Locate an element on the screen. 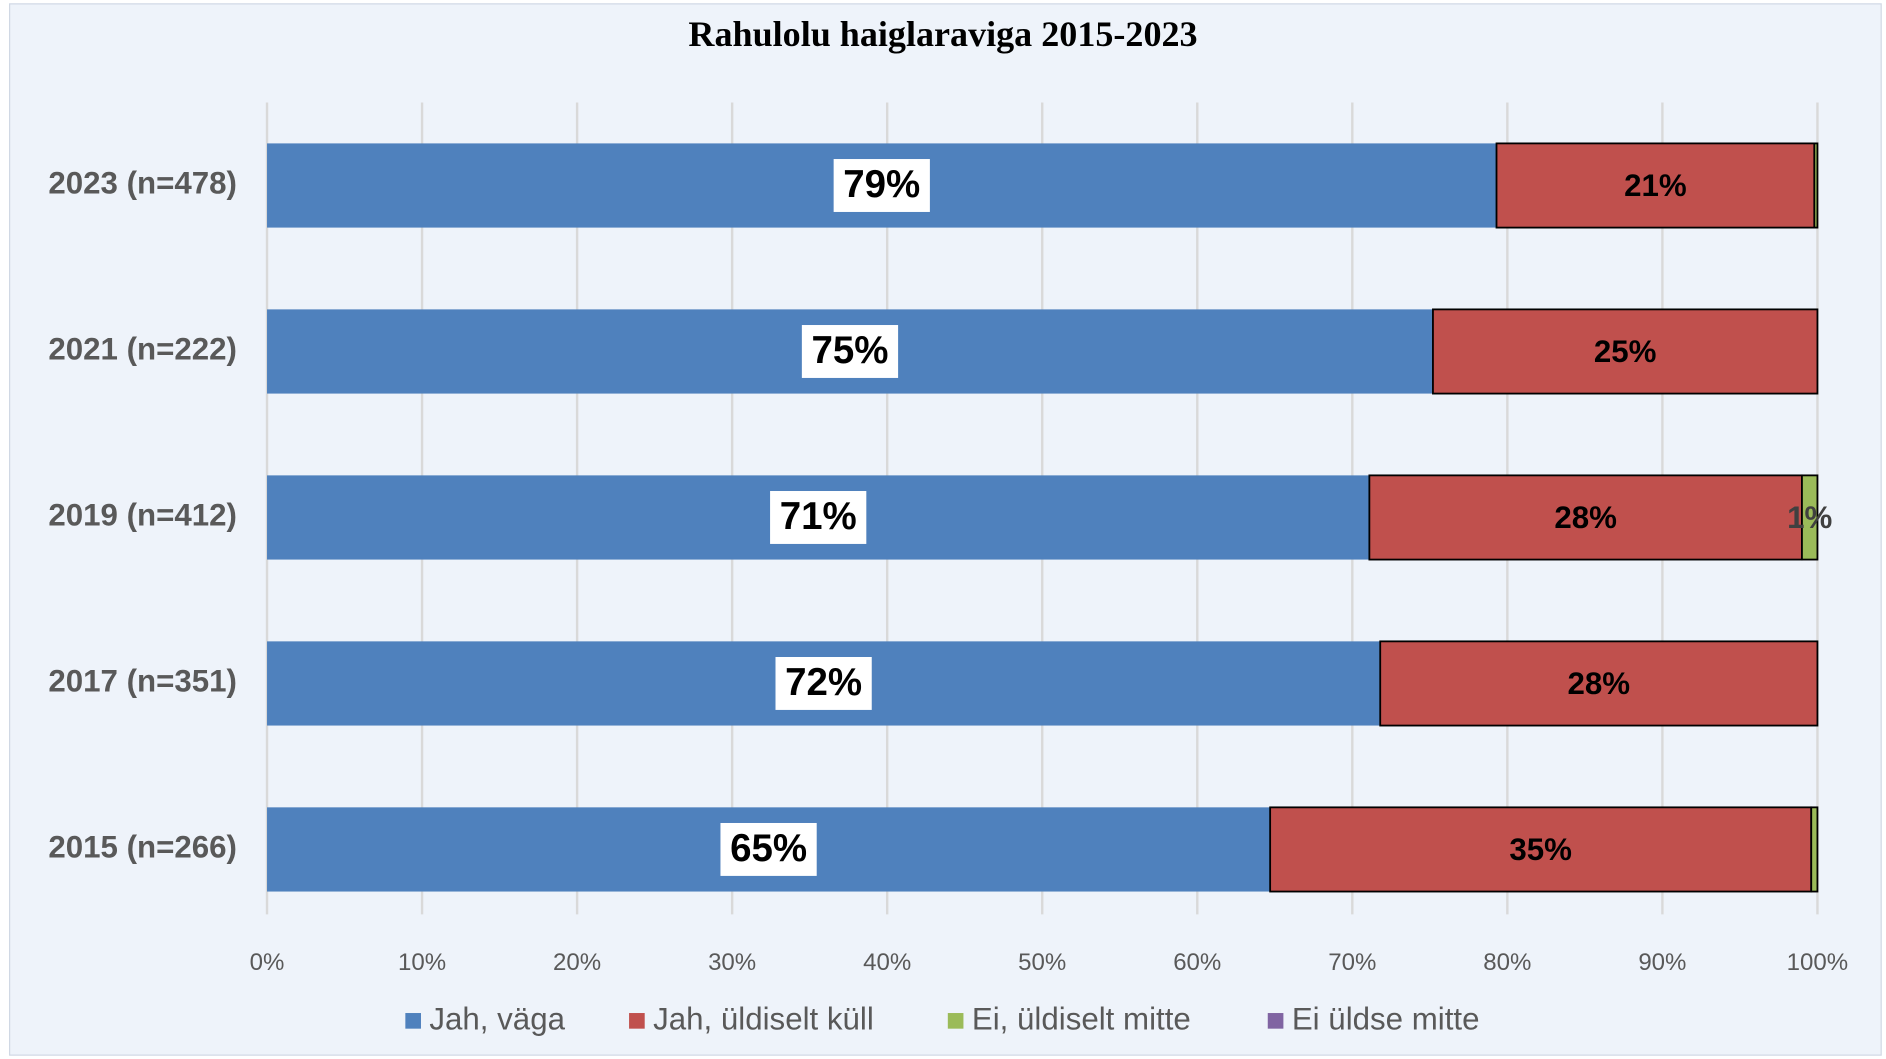  data-label: 72% is located at coordinates (823, 682).